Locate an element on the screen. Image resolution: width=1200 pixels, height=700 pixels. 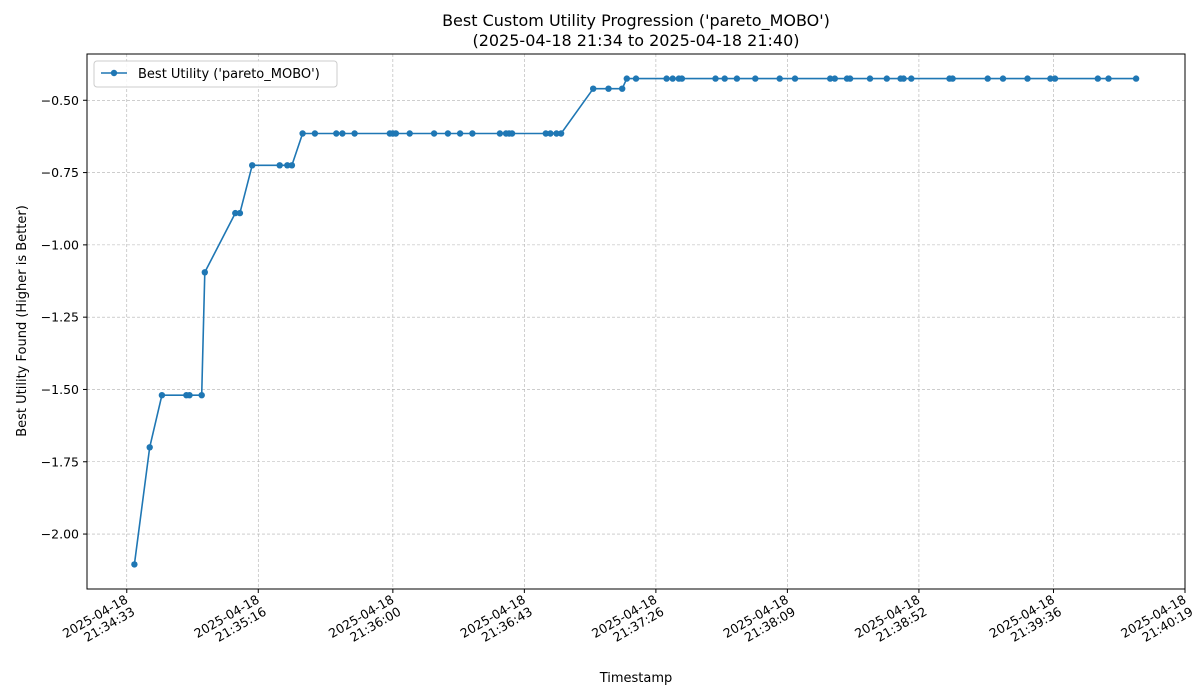
y-tick-label: −0.50 is located at coordinates (60, 100).